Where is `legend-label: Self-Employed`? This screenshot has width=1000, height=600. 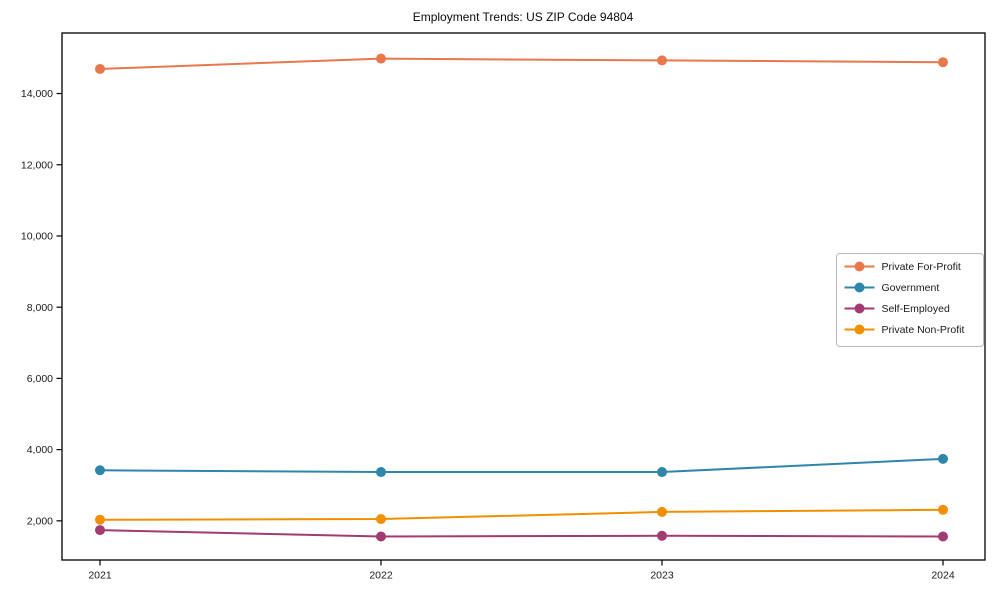
legend-label: Self-Employed is located at coordinates (916, 309).